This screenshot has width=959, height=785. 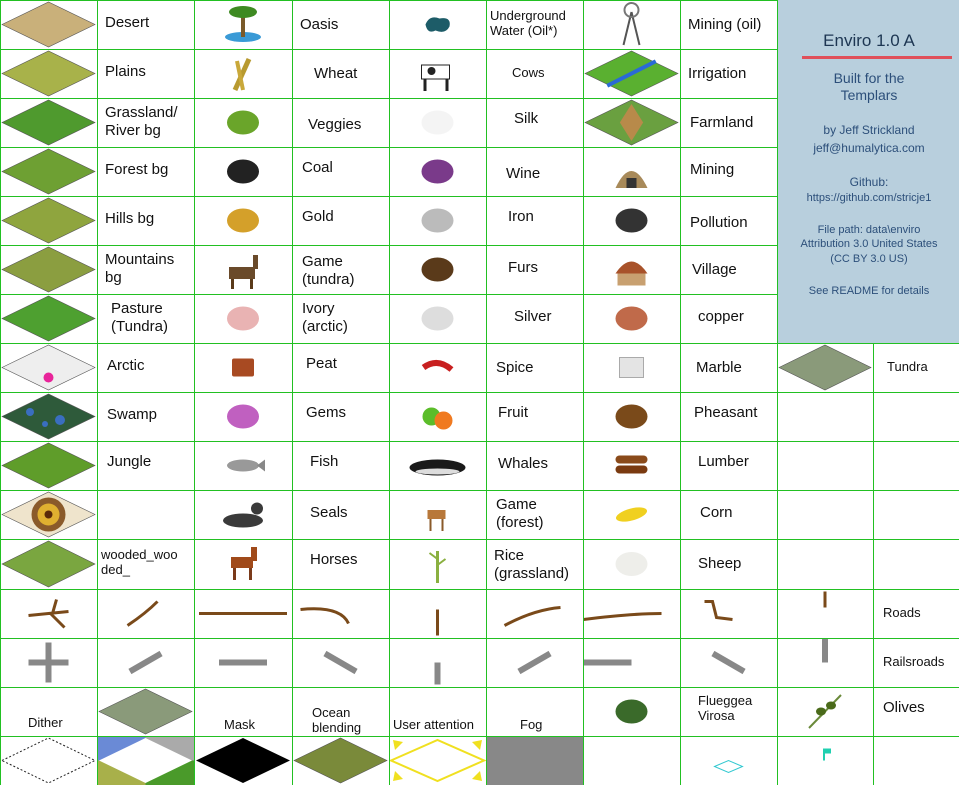 What do you see at coordinates (145, 760) in the screenshot?
I see `blend-tile-icon` at bounding box center [145, 760].